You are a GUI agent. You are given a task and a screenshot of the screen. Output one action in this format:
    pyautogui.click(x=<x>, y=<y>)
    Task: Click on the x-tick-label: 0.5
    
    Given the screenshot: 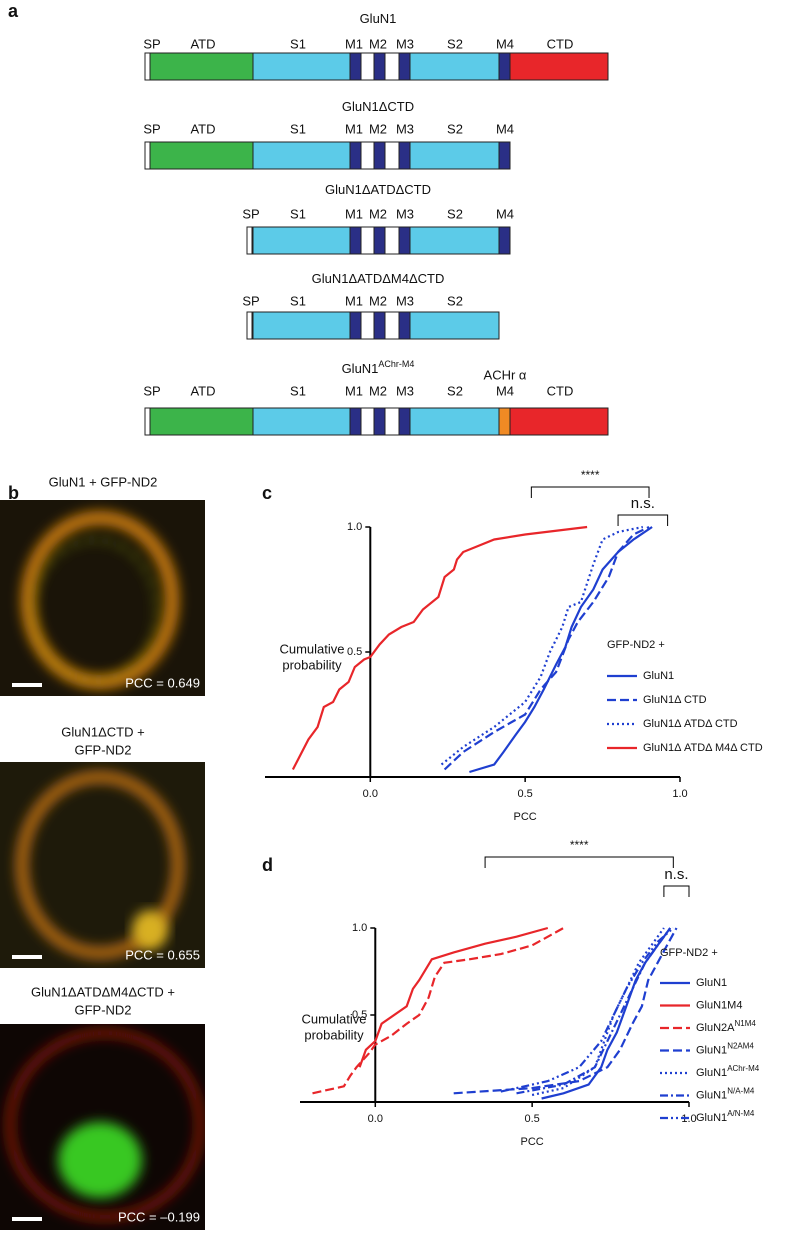 What is the action you would take?
    pyautogui.click(x=531, y=1119)
    